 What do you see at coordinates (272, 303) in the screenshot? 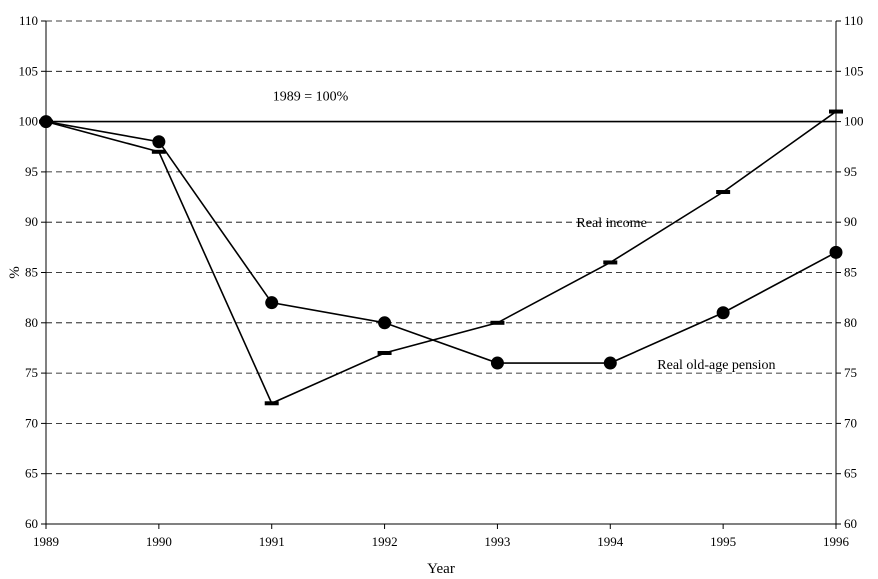
I see `point-real-old-age-pension-1991` at bounding box center [272, 303].